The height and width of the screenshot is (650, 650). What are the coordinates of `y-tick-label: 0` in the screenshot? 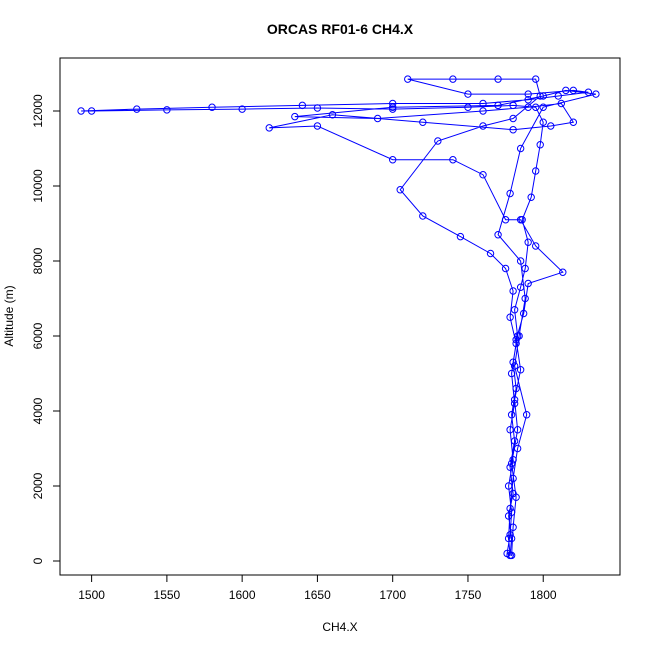 It's located at (38, 560).